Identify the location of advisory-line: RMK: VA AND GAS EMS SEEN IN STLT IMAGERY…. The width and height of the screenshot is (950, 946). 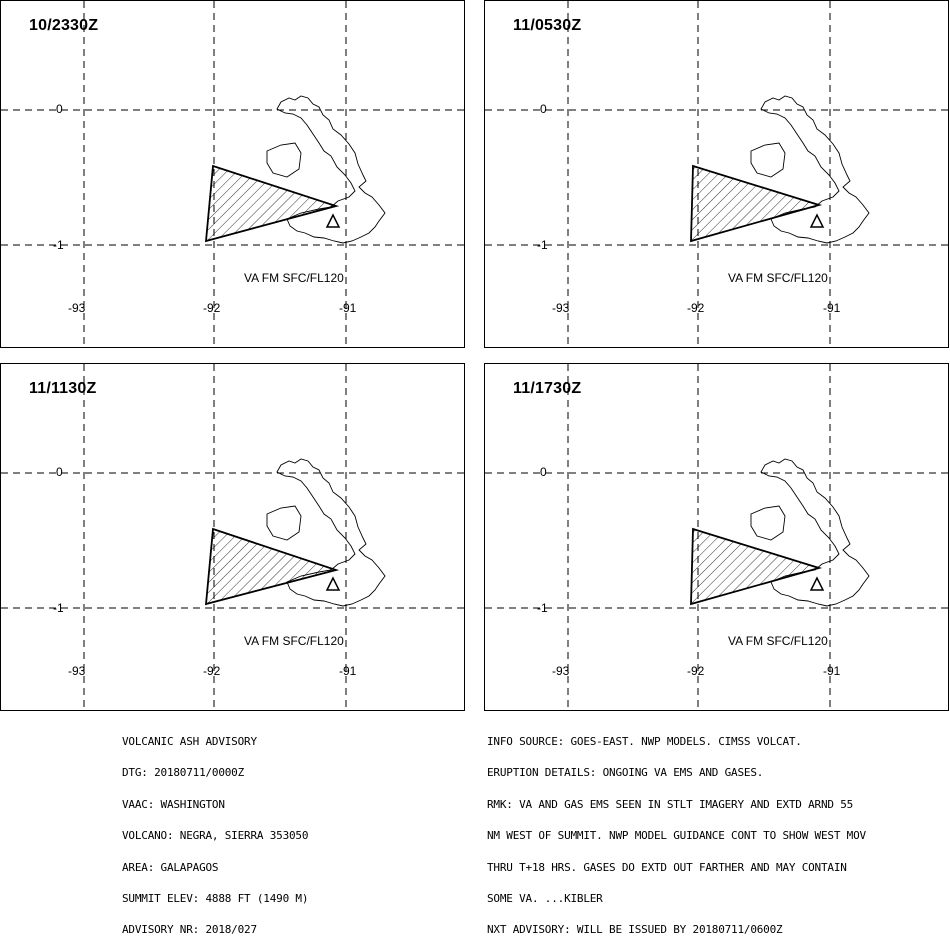
(670, 804).